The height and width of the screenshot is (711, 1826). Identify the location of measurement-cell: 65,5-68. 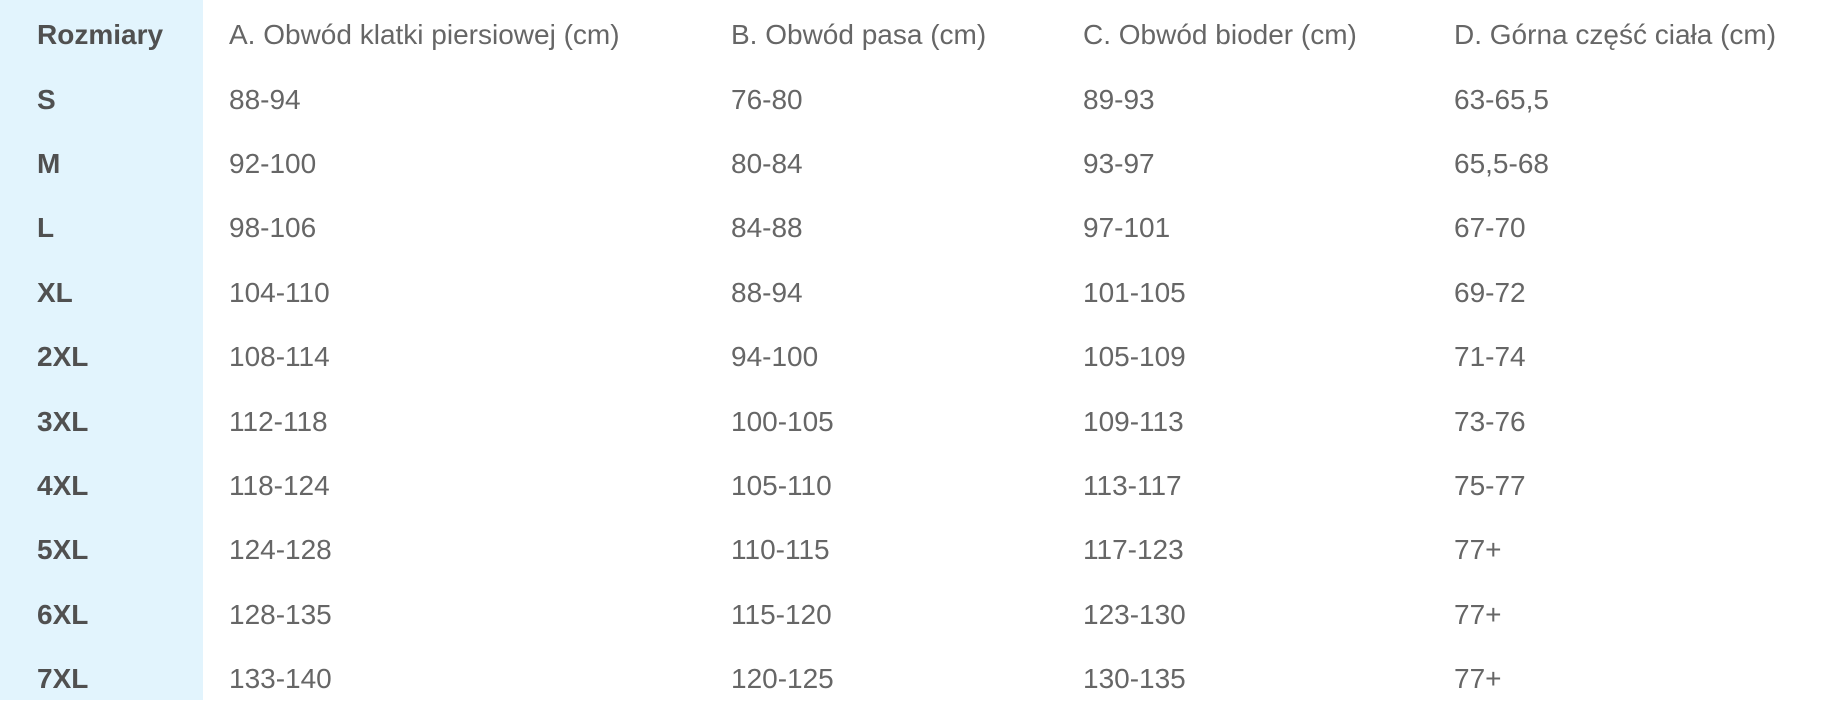
(1501, 163).